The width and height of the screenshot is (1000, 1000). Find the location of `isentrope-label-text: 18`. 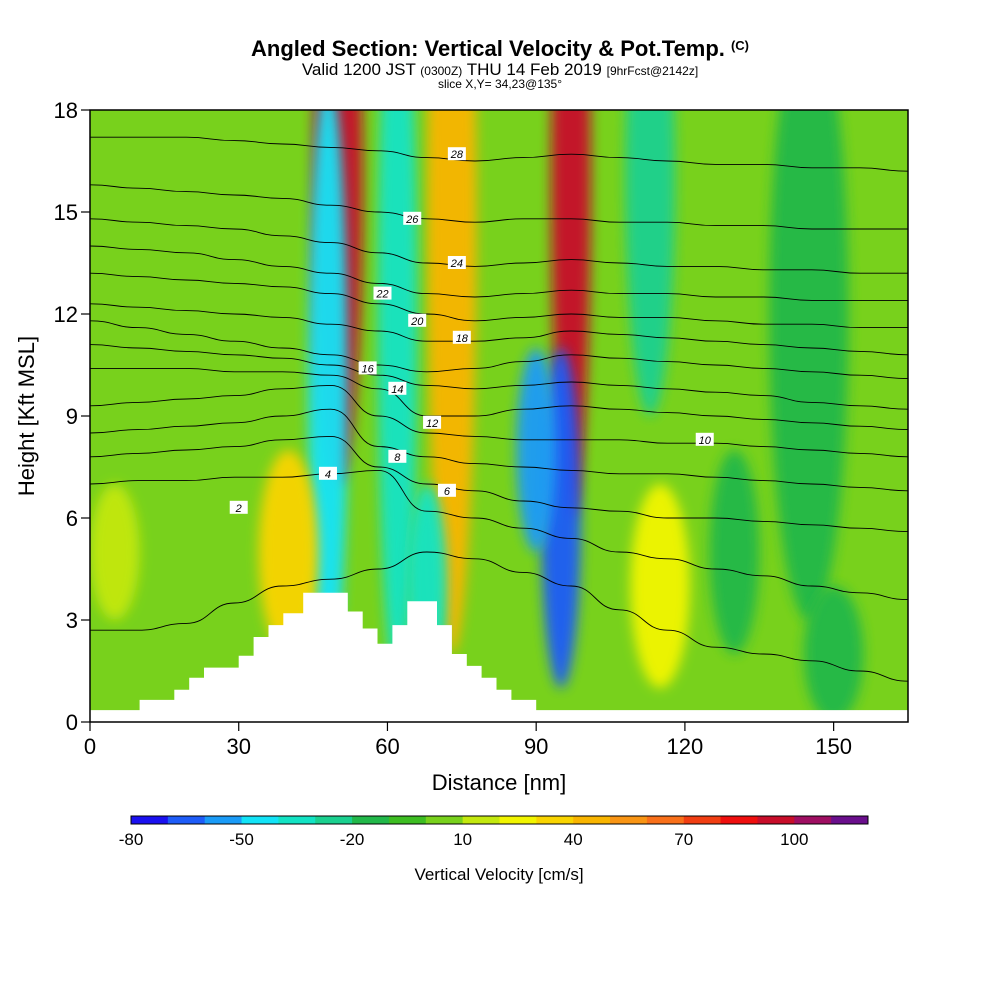

isentrope-label-text: 18 is located at coordinates (462, 339).